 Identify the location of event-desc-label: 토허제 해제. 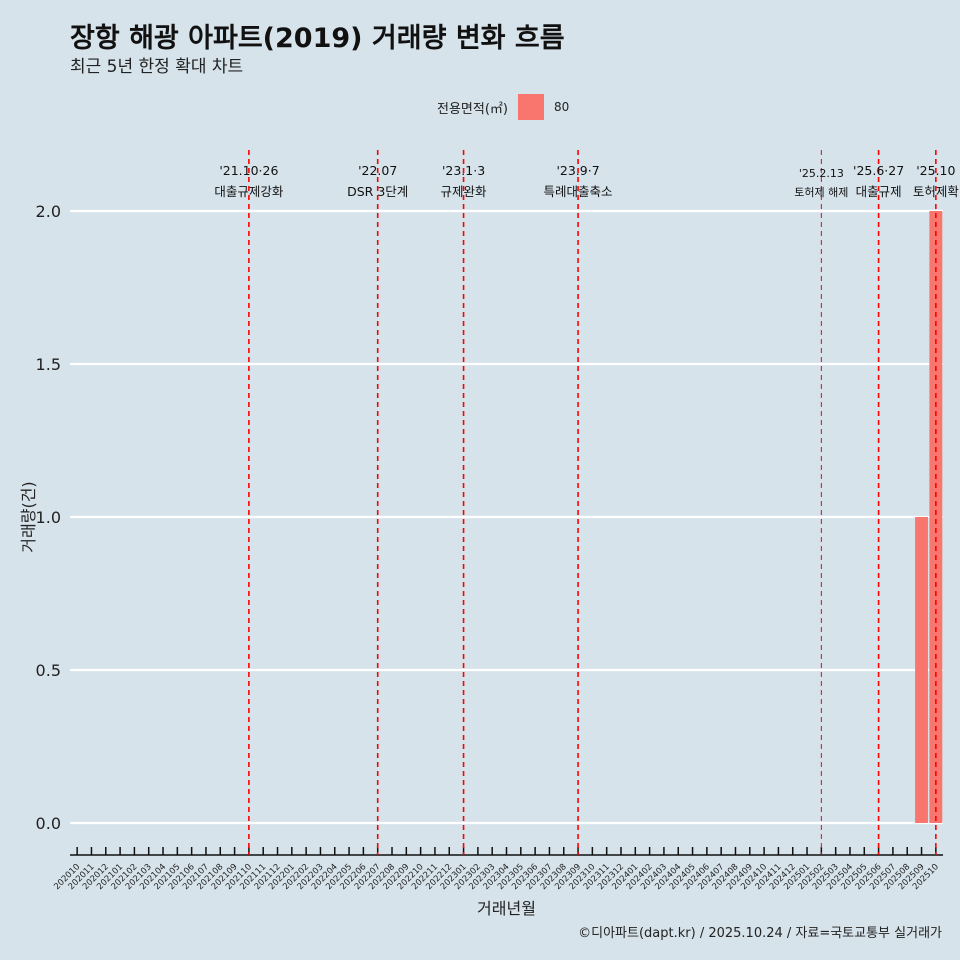
(821, 192).